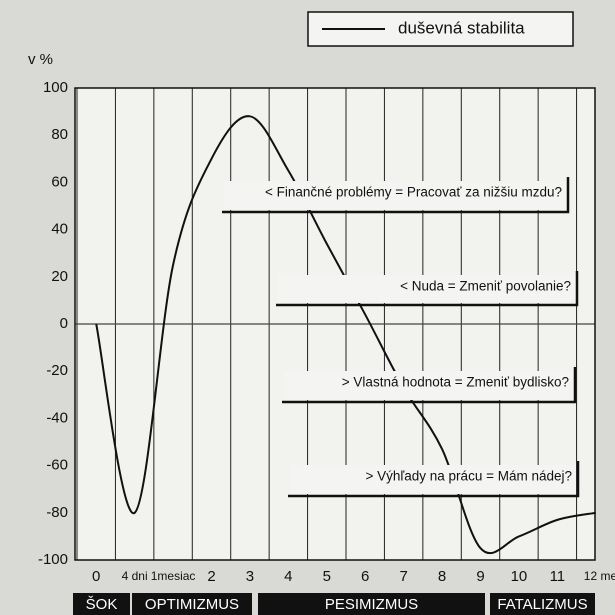  Describe the element at coordinates (468, 476) in the screenshot. I see `annotation: > Výhľady na prácu = Mám nádej?` at that location.